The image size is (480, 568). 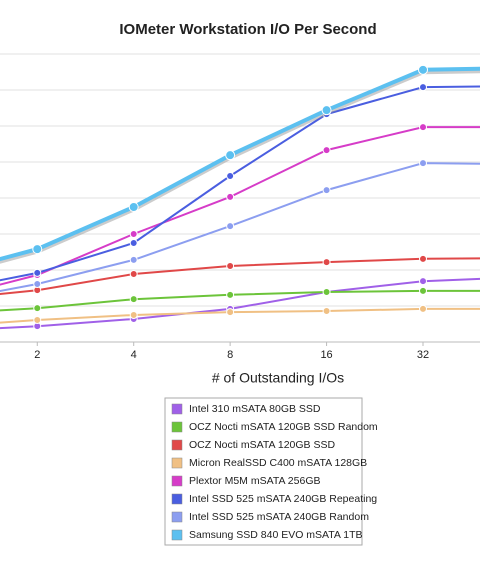 What do you see at coordinates (278, 463) in the screenshot?
I see `legend-label: Micron RealSSD C400 mSATA 128GB` at bounding box center [278, 463].